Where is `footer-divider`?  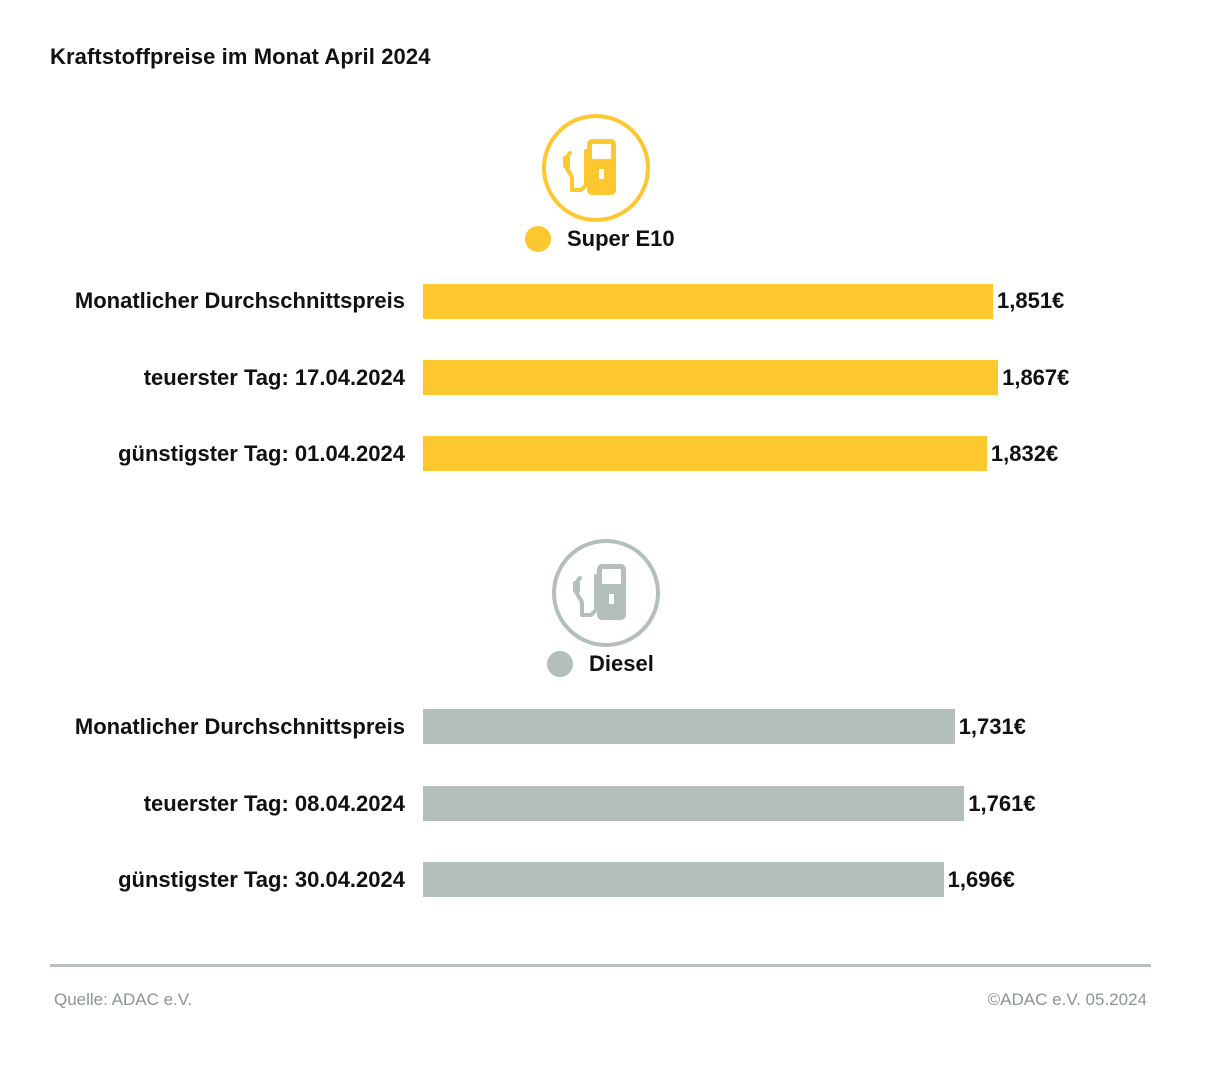
footer-divider is located at coordinates (600, 965).